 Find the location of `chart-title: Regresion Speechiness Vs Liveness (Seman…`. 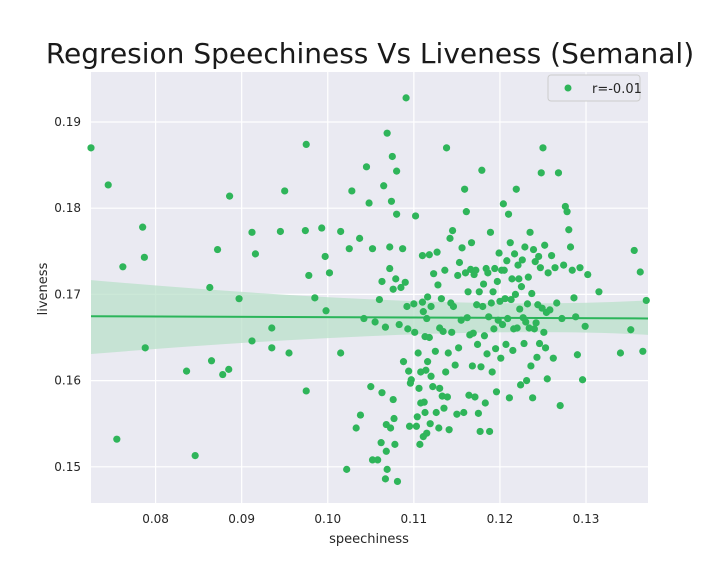

chart-title: Regresion Speechiness Vs Liveness (Seman… is located at coordinates (370, 53).